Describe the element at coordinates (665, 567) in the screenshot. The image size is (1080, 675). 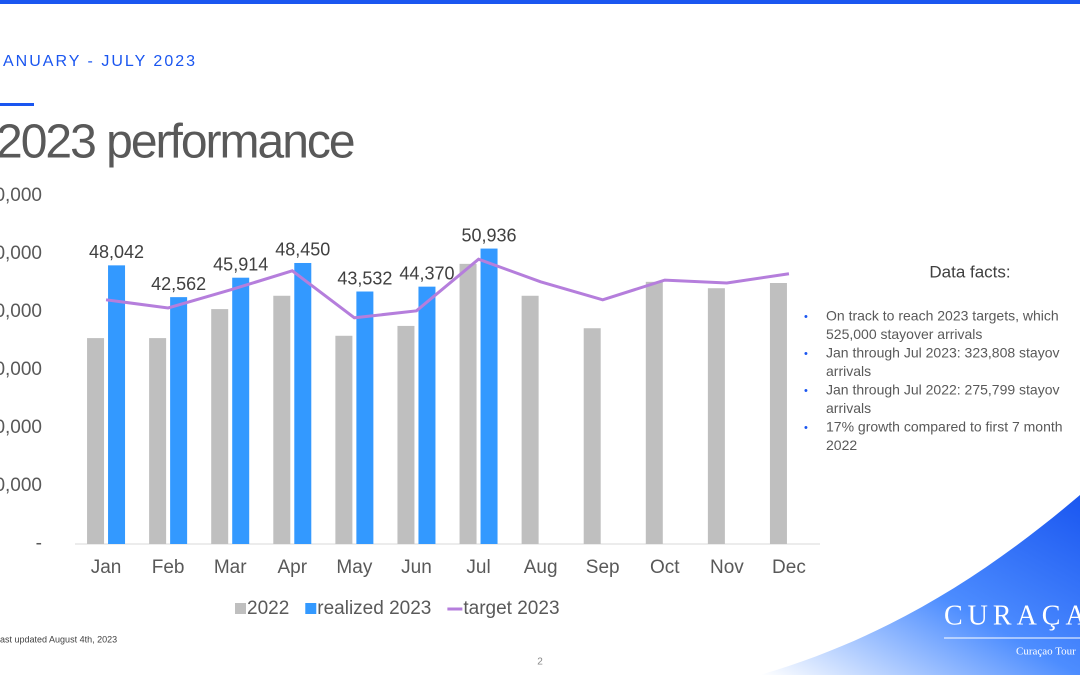
I see `x-tick-label: Oct` at that location.